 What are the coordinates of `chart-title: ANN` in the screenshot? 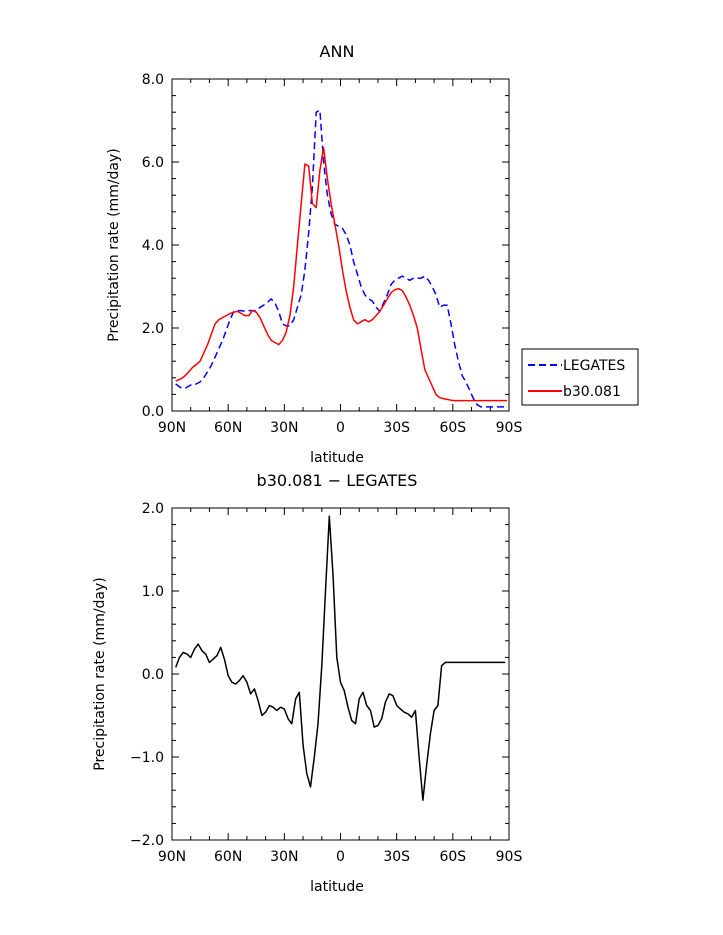 It's located at (337, 51).